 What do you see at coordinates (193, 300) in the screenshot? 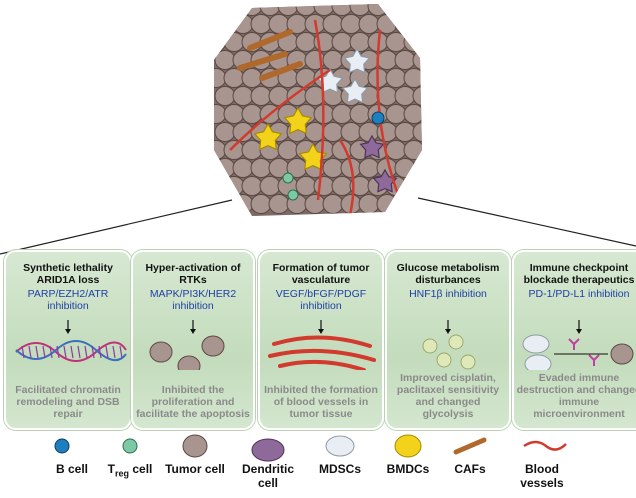
I see `panel-target: MAPK/PI3K/HER2 inhibition` at bounding box center [193, 300].